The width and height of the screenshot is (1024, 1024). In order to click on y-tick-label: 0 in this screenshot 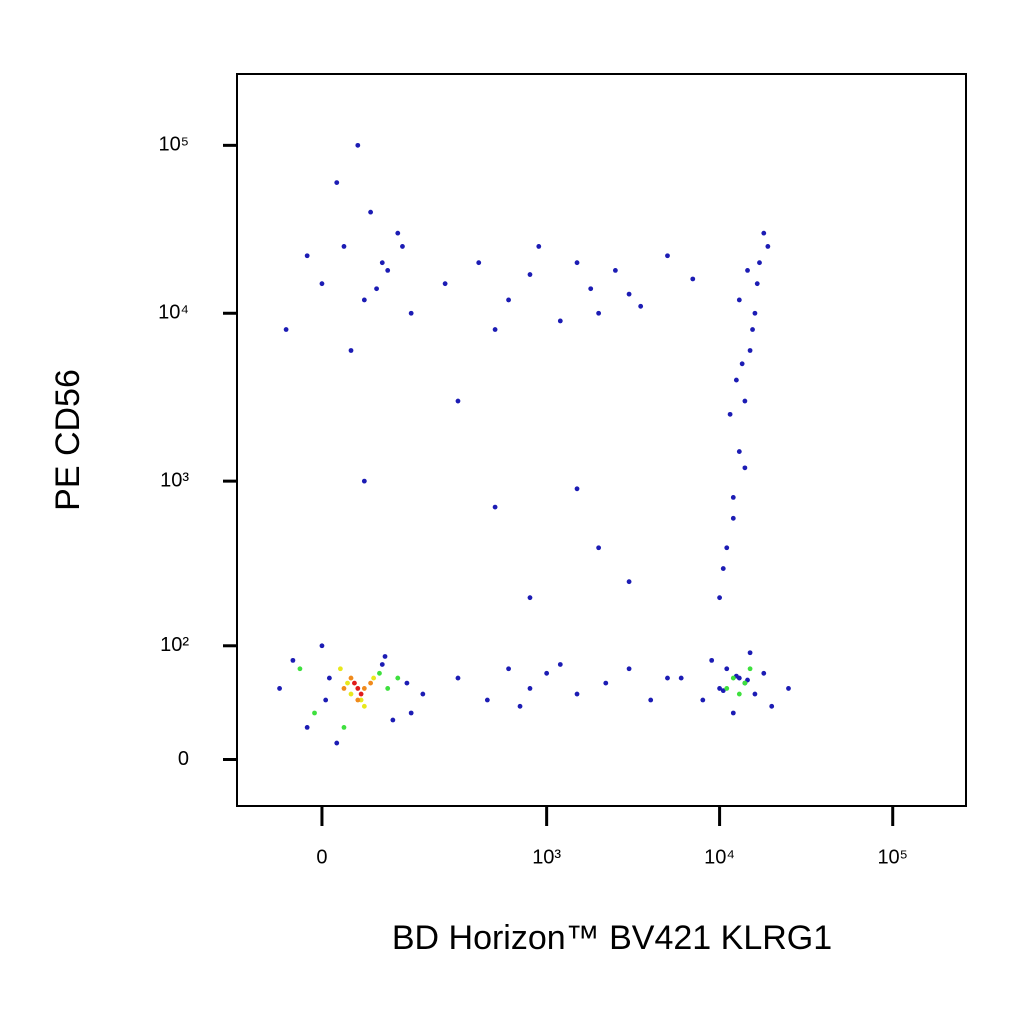, I will do `click(183, 759)`.